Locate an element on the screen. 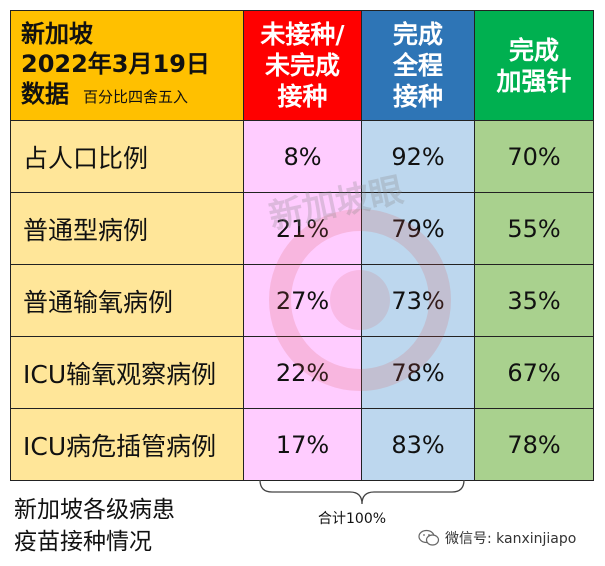  header-fully-vaccinated: 完成 全程 接种 is located at coordinates (418, 65).